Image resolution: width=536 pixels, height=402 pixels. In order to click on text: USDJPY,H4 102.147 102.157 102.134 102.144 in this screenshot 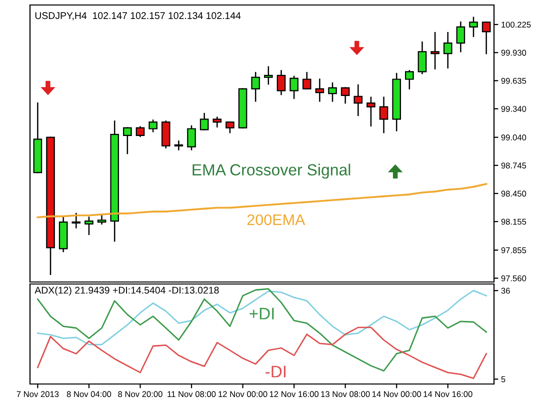, I will do `click(138, 16)`.